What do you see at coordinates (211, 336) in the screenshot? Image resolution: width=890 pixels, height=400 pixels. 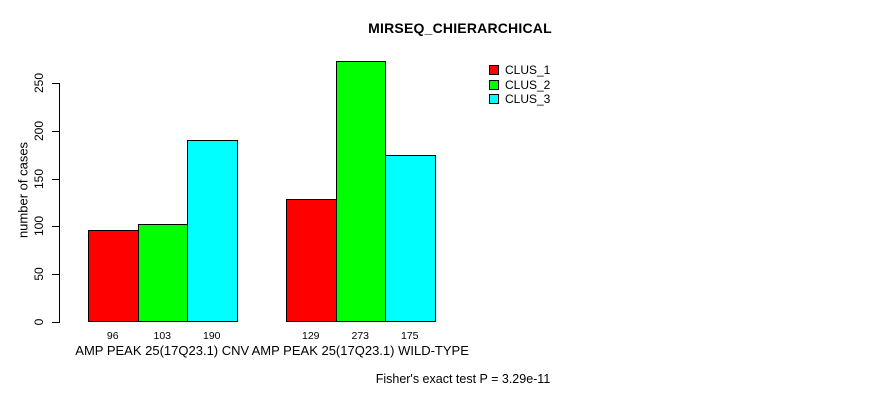 I see `bar-value-label: 190` at bounding box center [211, 336].